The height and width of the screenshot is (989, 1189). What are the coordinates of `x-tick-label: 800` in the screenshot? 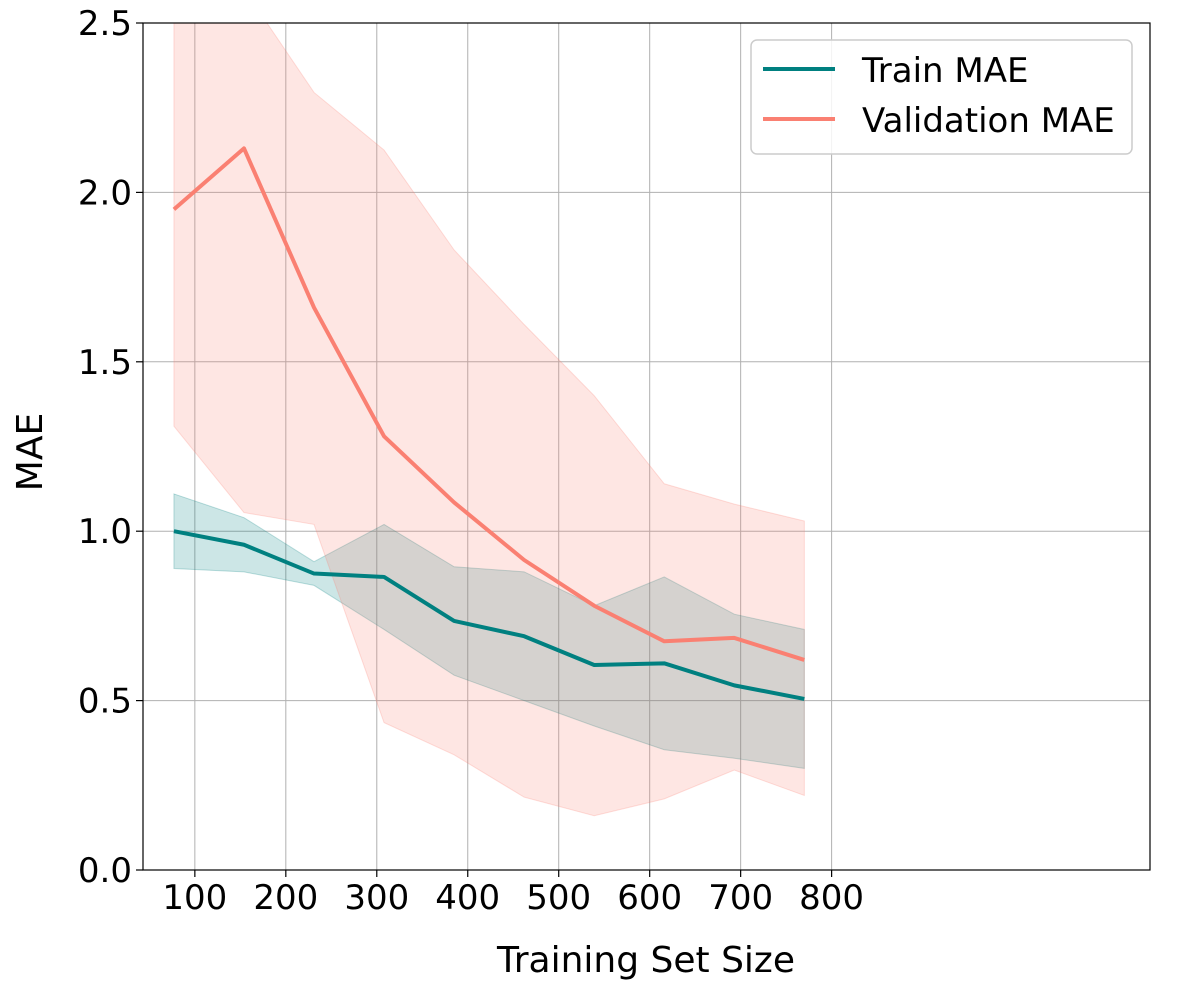 It's located at (831, 898).